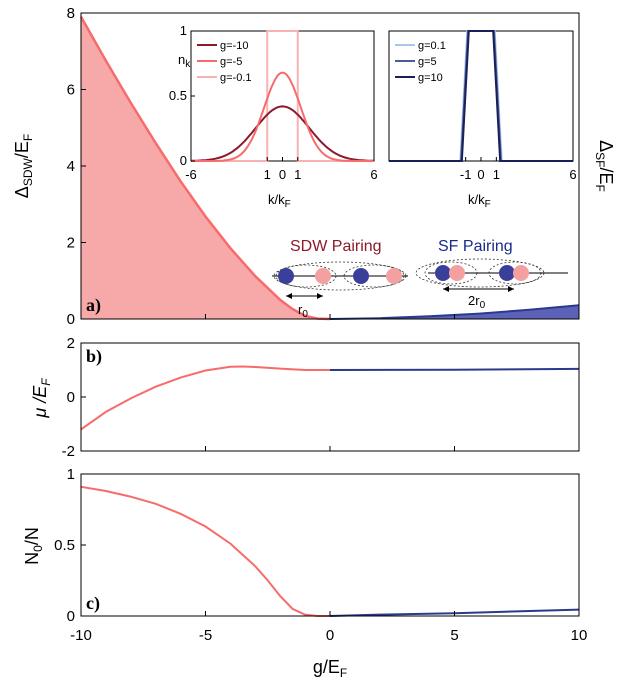  I want to click on panel-b-label: b), so click(94, 356).